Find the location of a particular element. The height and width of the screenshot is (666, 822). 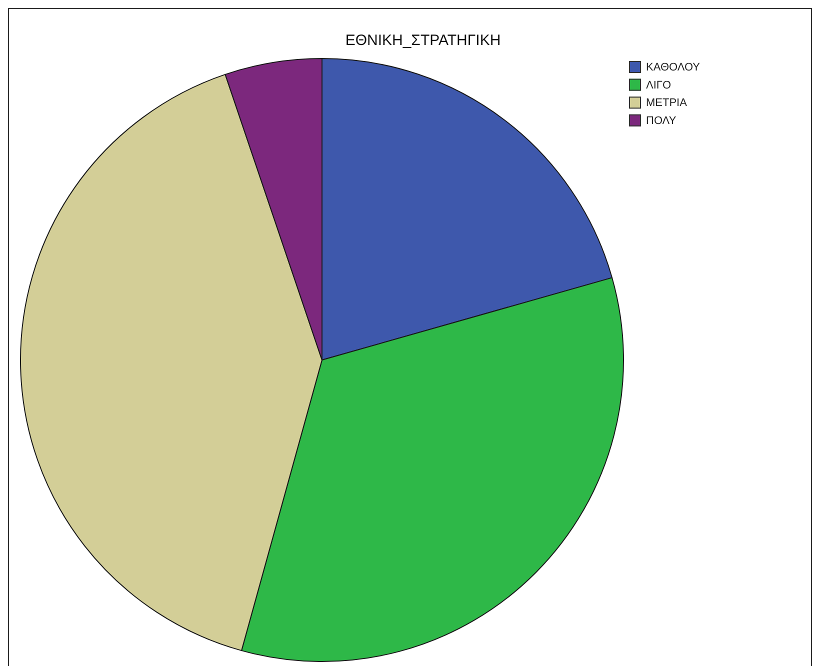

legend-label: ΠΟΛΥ is located at coordinates (661, 120).